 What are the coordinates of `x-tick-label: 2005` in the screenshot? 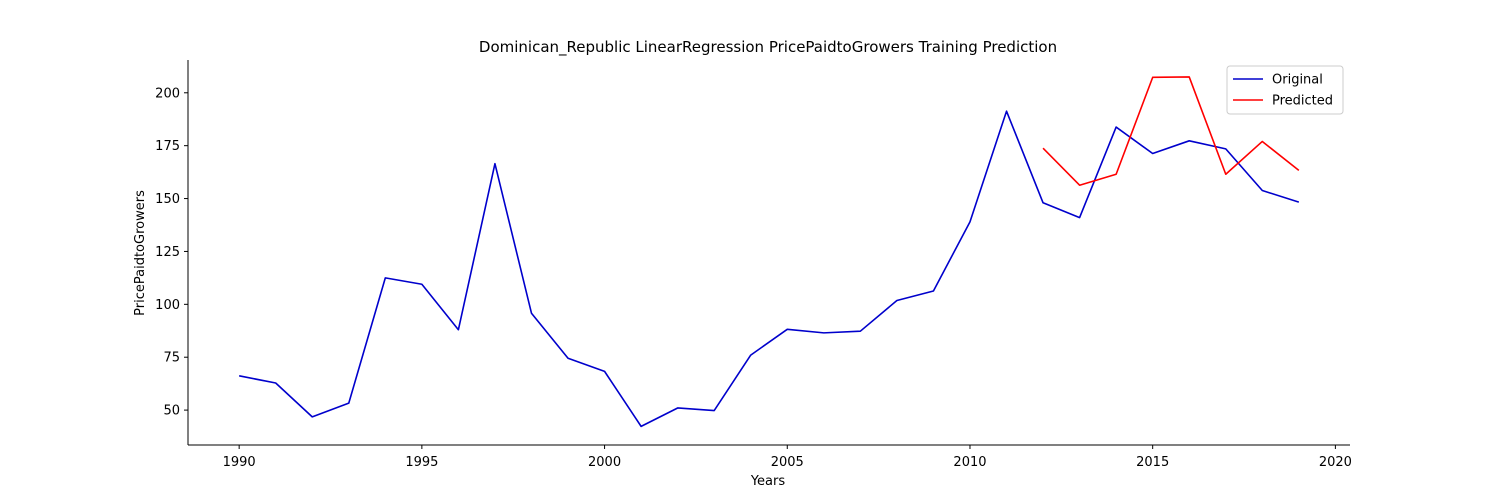 It's located at (787, 462).